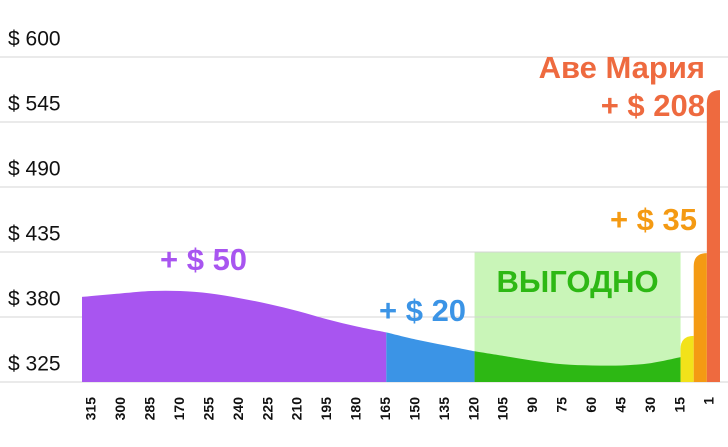  What do you see at coordinates (34, 39) in the screenshot?
I see `y-tick-label: $ 600` at bounding box center [34, 39].